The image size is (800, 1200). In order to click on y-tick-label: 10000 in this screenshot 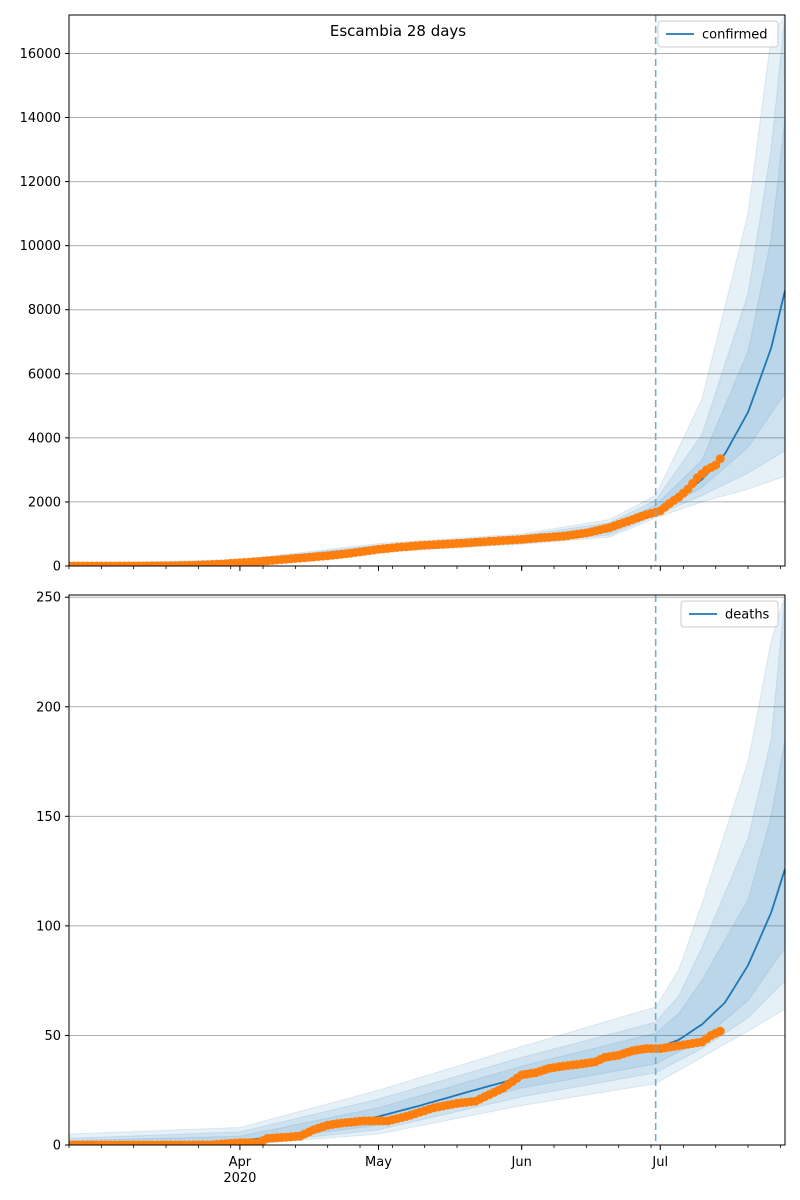, I will do `click(40, 246)`.